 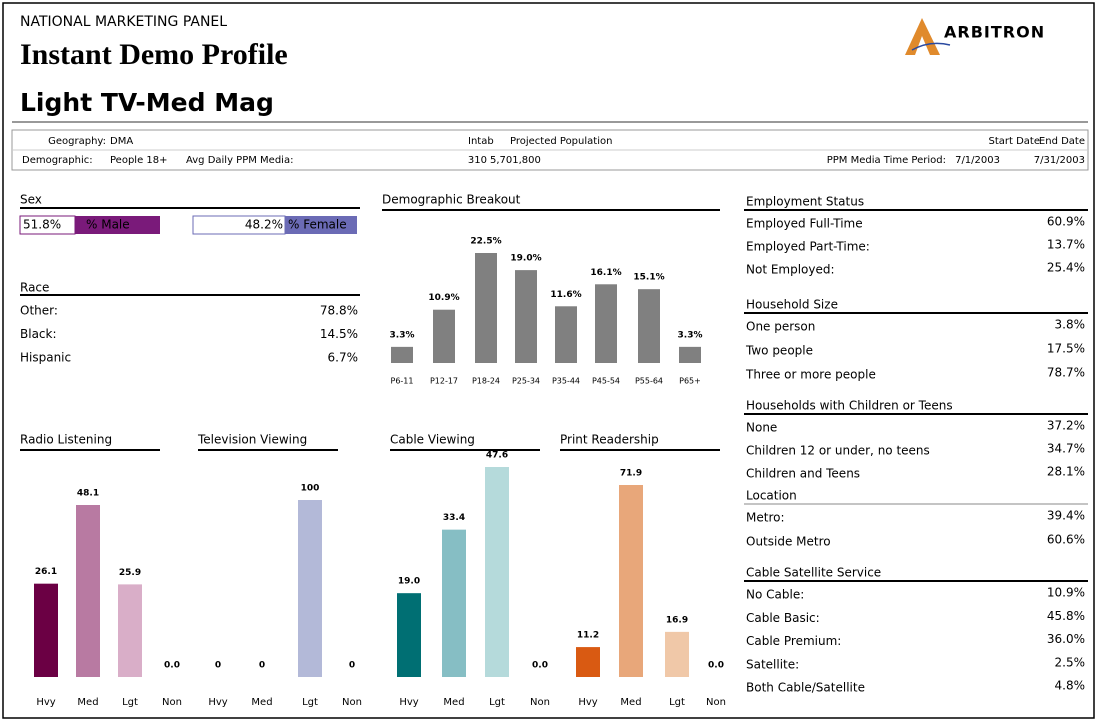 What do you see at coordinates (677, 620) in the screenshot?
I see `value-label: 16.9` at bounding box center [677, 620].